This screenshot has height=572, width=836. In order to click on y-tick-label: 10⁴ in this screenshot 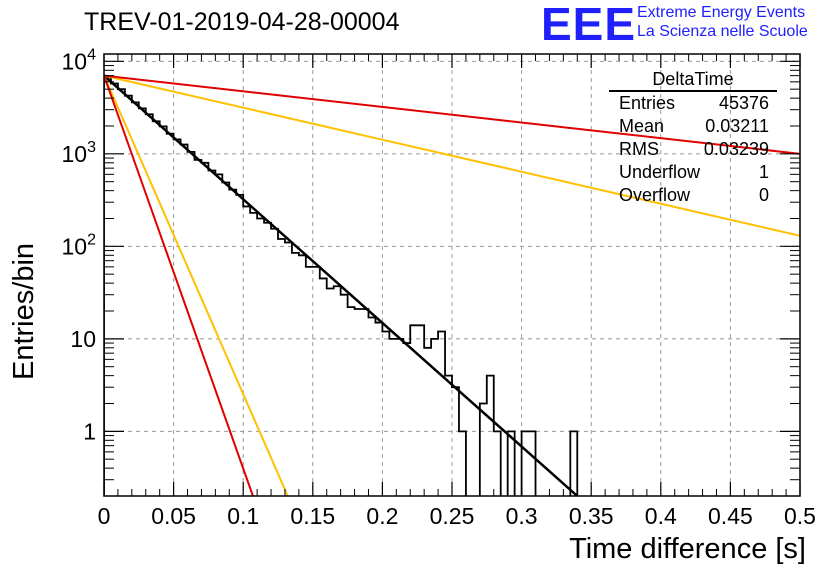, I will do `click(79, 60)`.